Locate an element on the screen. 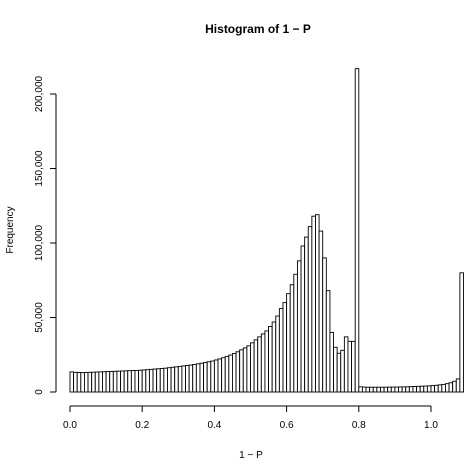 The height and width of the screenshot is (474, 474). y-tick-label: 200,000 is located at coordinates (39, 93).